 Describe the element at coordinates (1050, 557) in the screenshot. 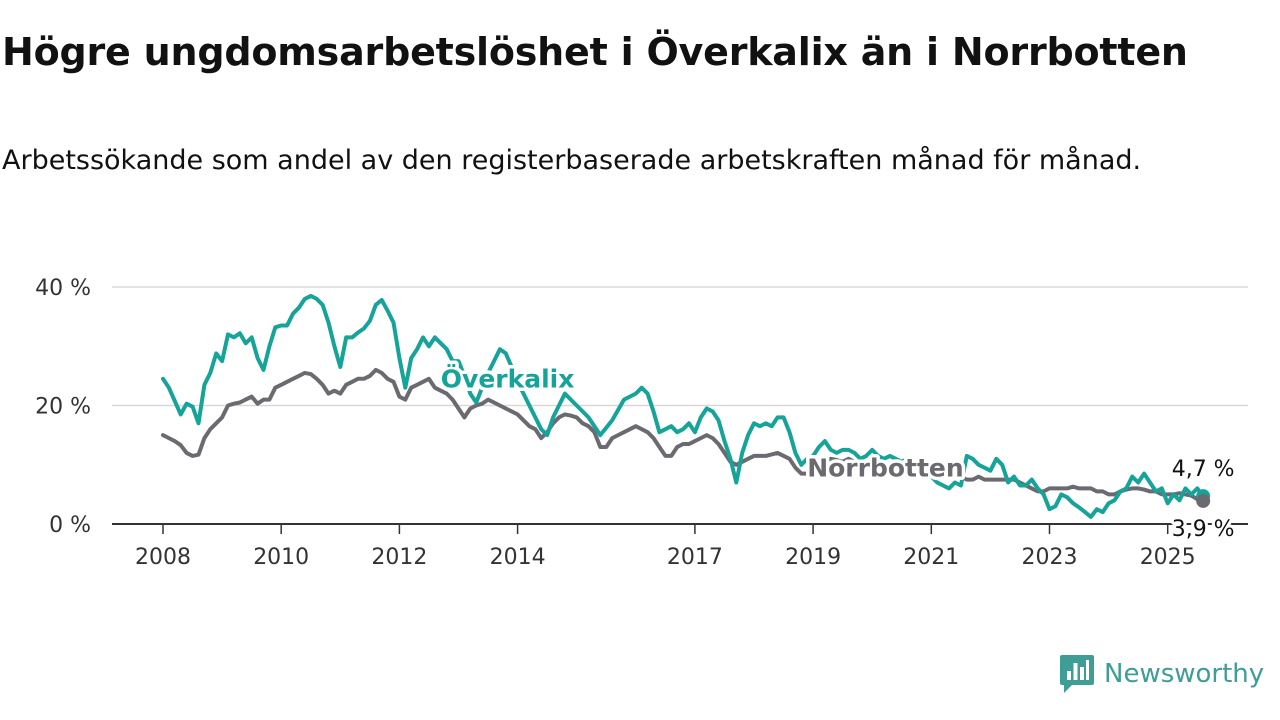

I see `x-tick-label: 2023` at that location.